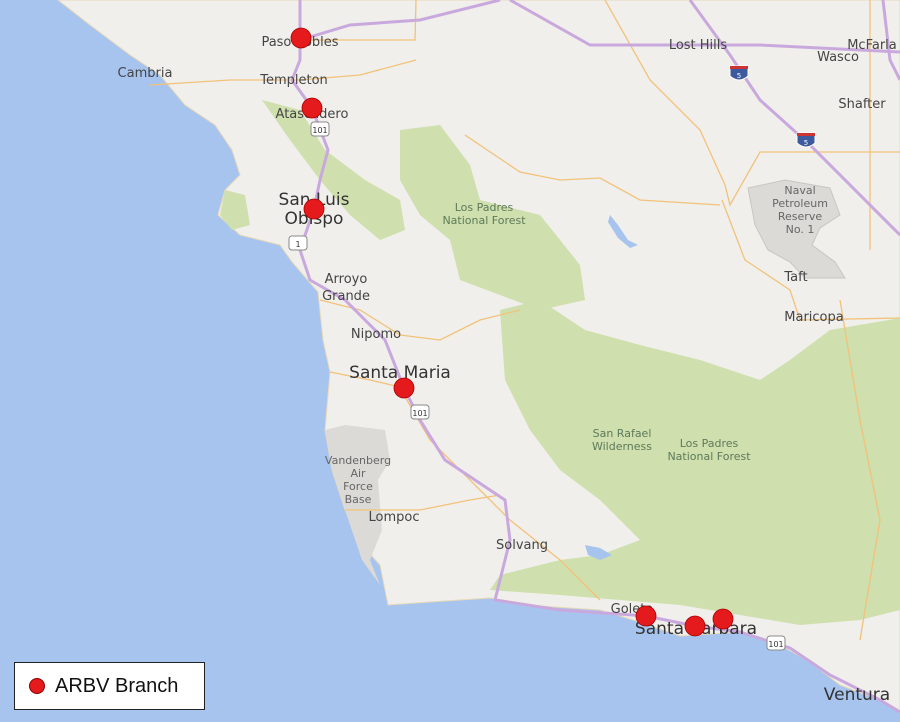 Image resolution: width=900 pixels, height=722 pixels. I want to click on area-label: Reserve, so click(800, 216).